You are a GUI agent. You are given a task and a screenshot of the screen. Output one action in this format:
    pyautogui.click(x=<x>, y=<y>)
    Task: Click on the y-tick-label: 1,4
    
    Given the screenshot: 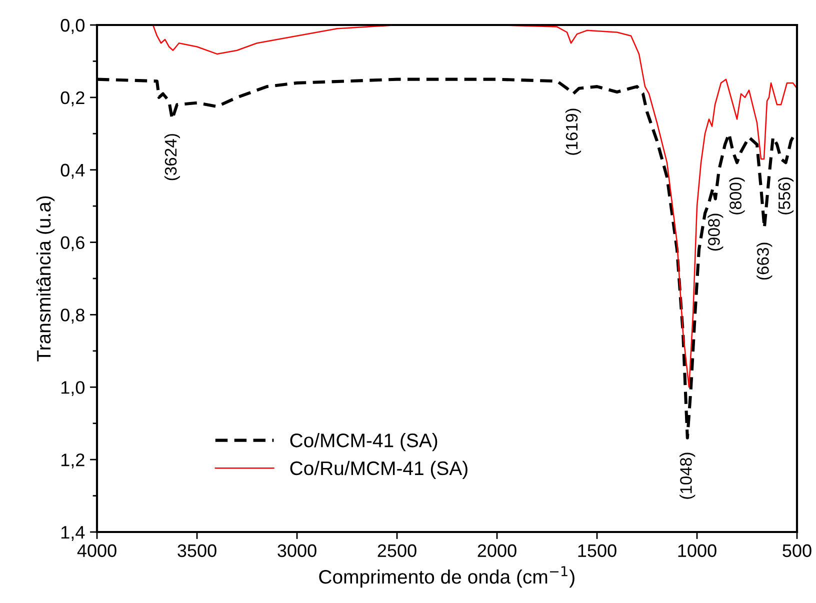 What is the action you would take?
    pyautogui.click(x=73, y=533)
    